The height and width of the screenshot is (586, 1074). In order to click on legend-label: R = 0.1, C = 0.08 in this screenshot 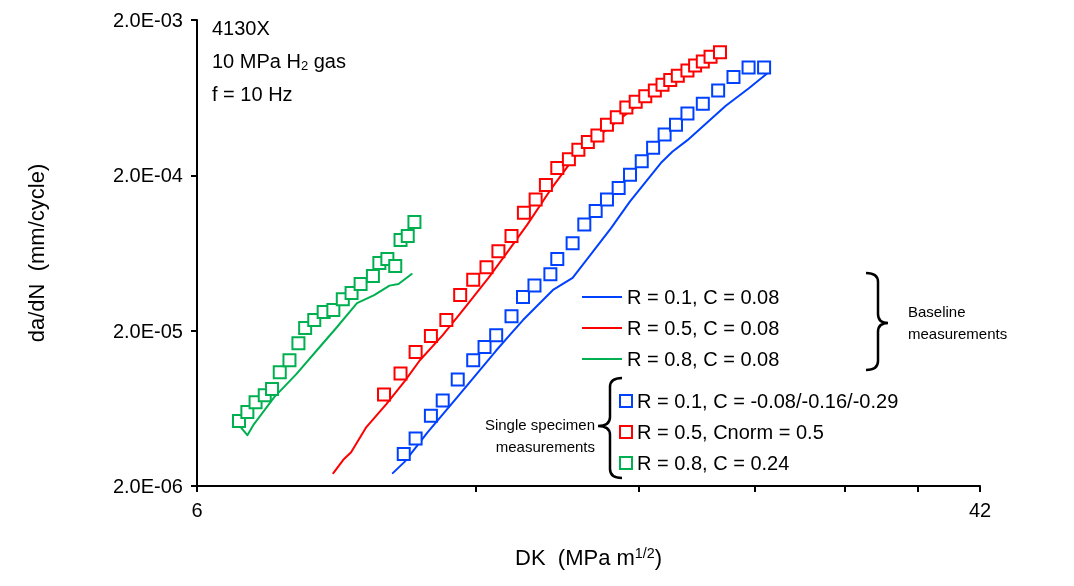, I will do `click(703, 297)`.